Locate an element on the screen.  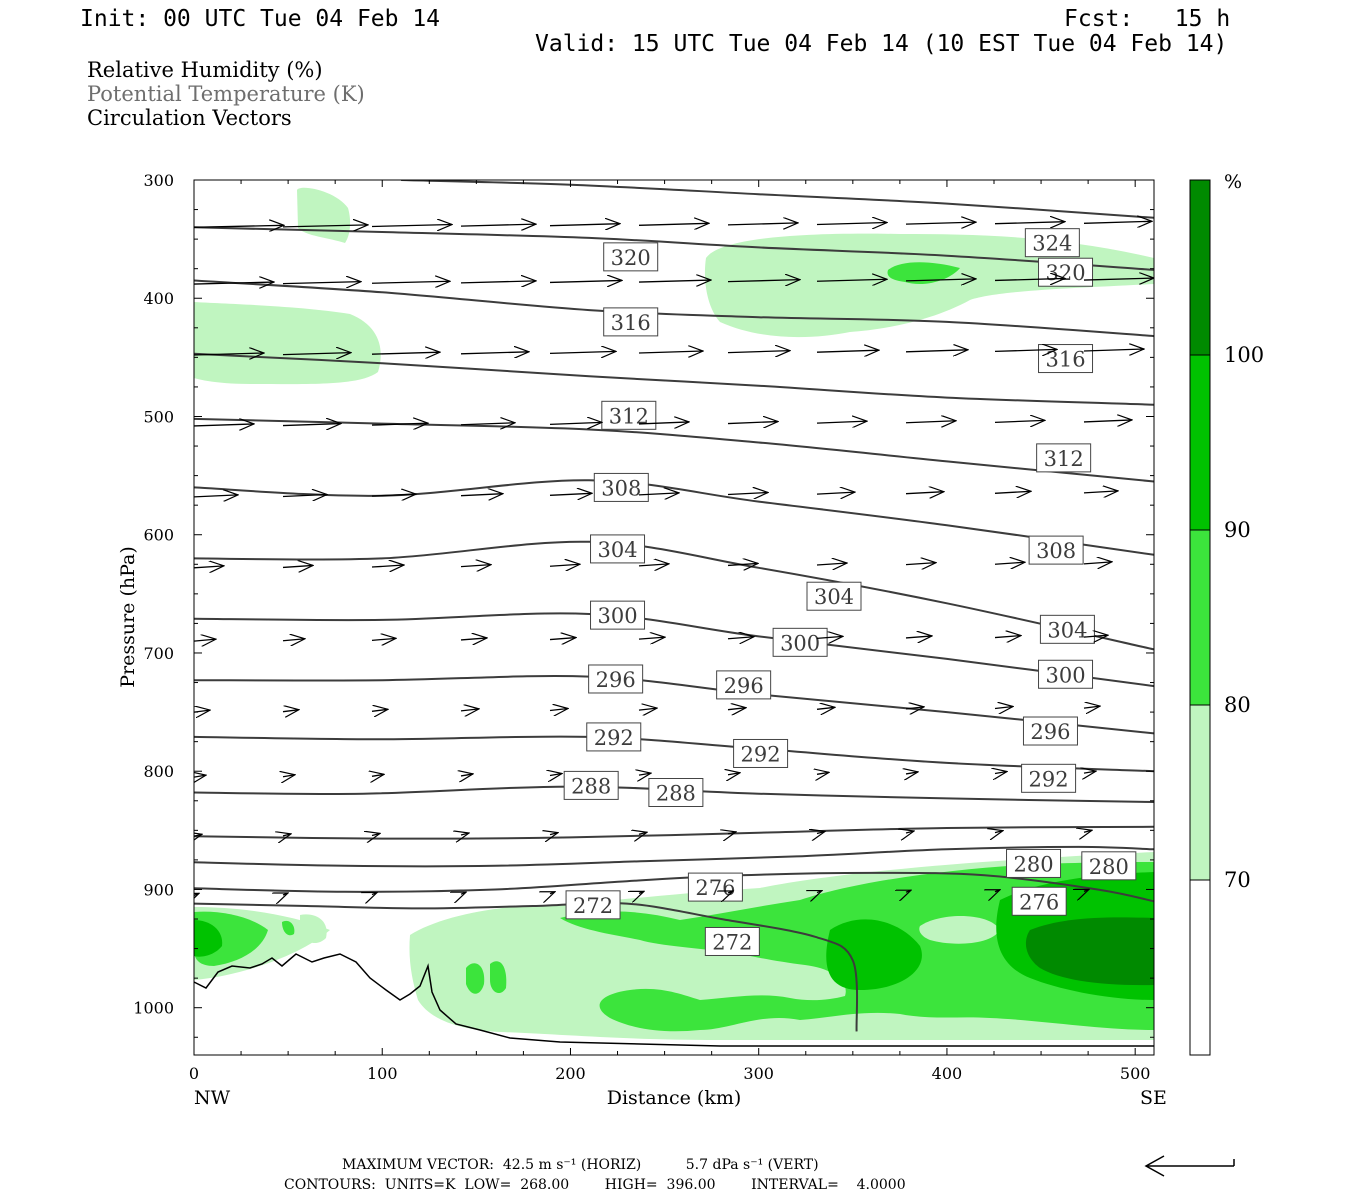
theta-label-292-2: 292 is located at coordinates (1049, 778).